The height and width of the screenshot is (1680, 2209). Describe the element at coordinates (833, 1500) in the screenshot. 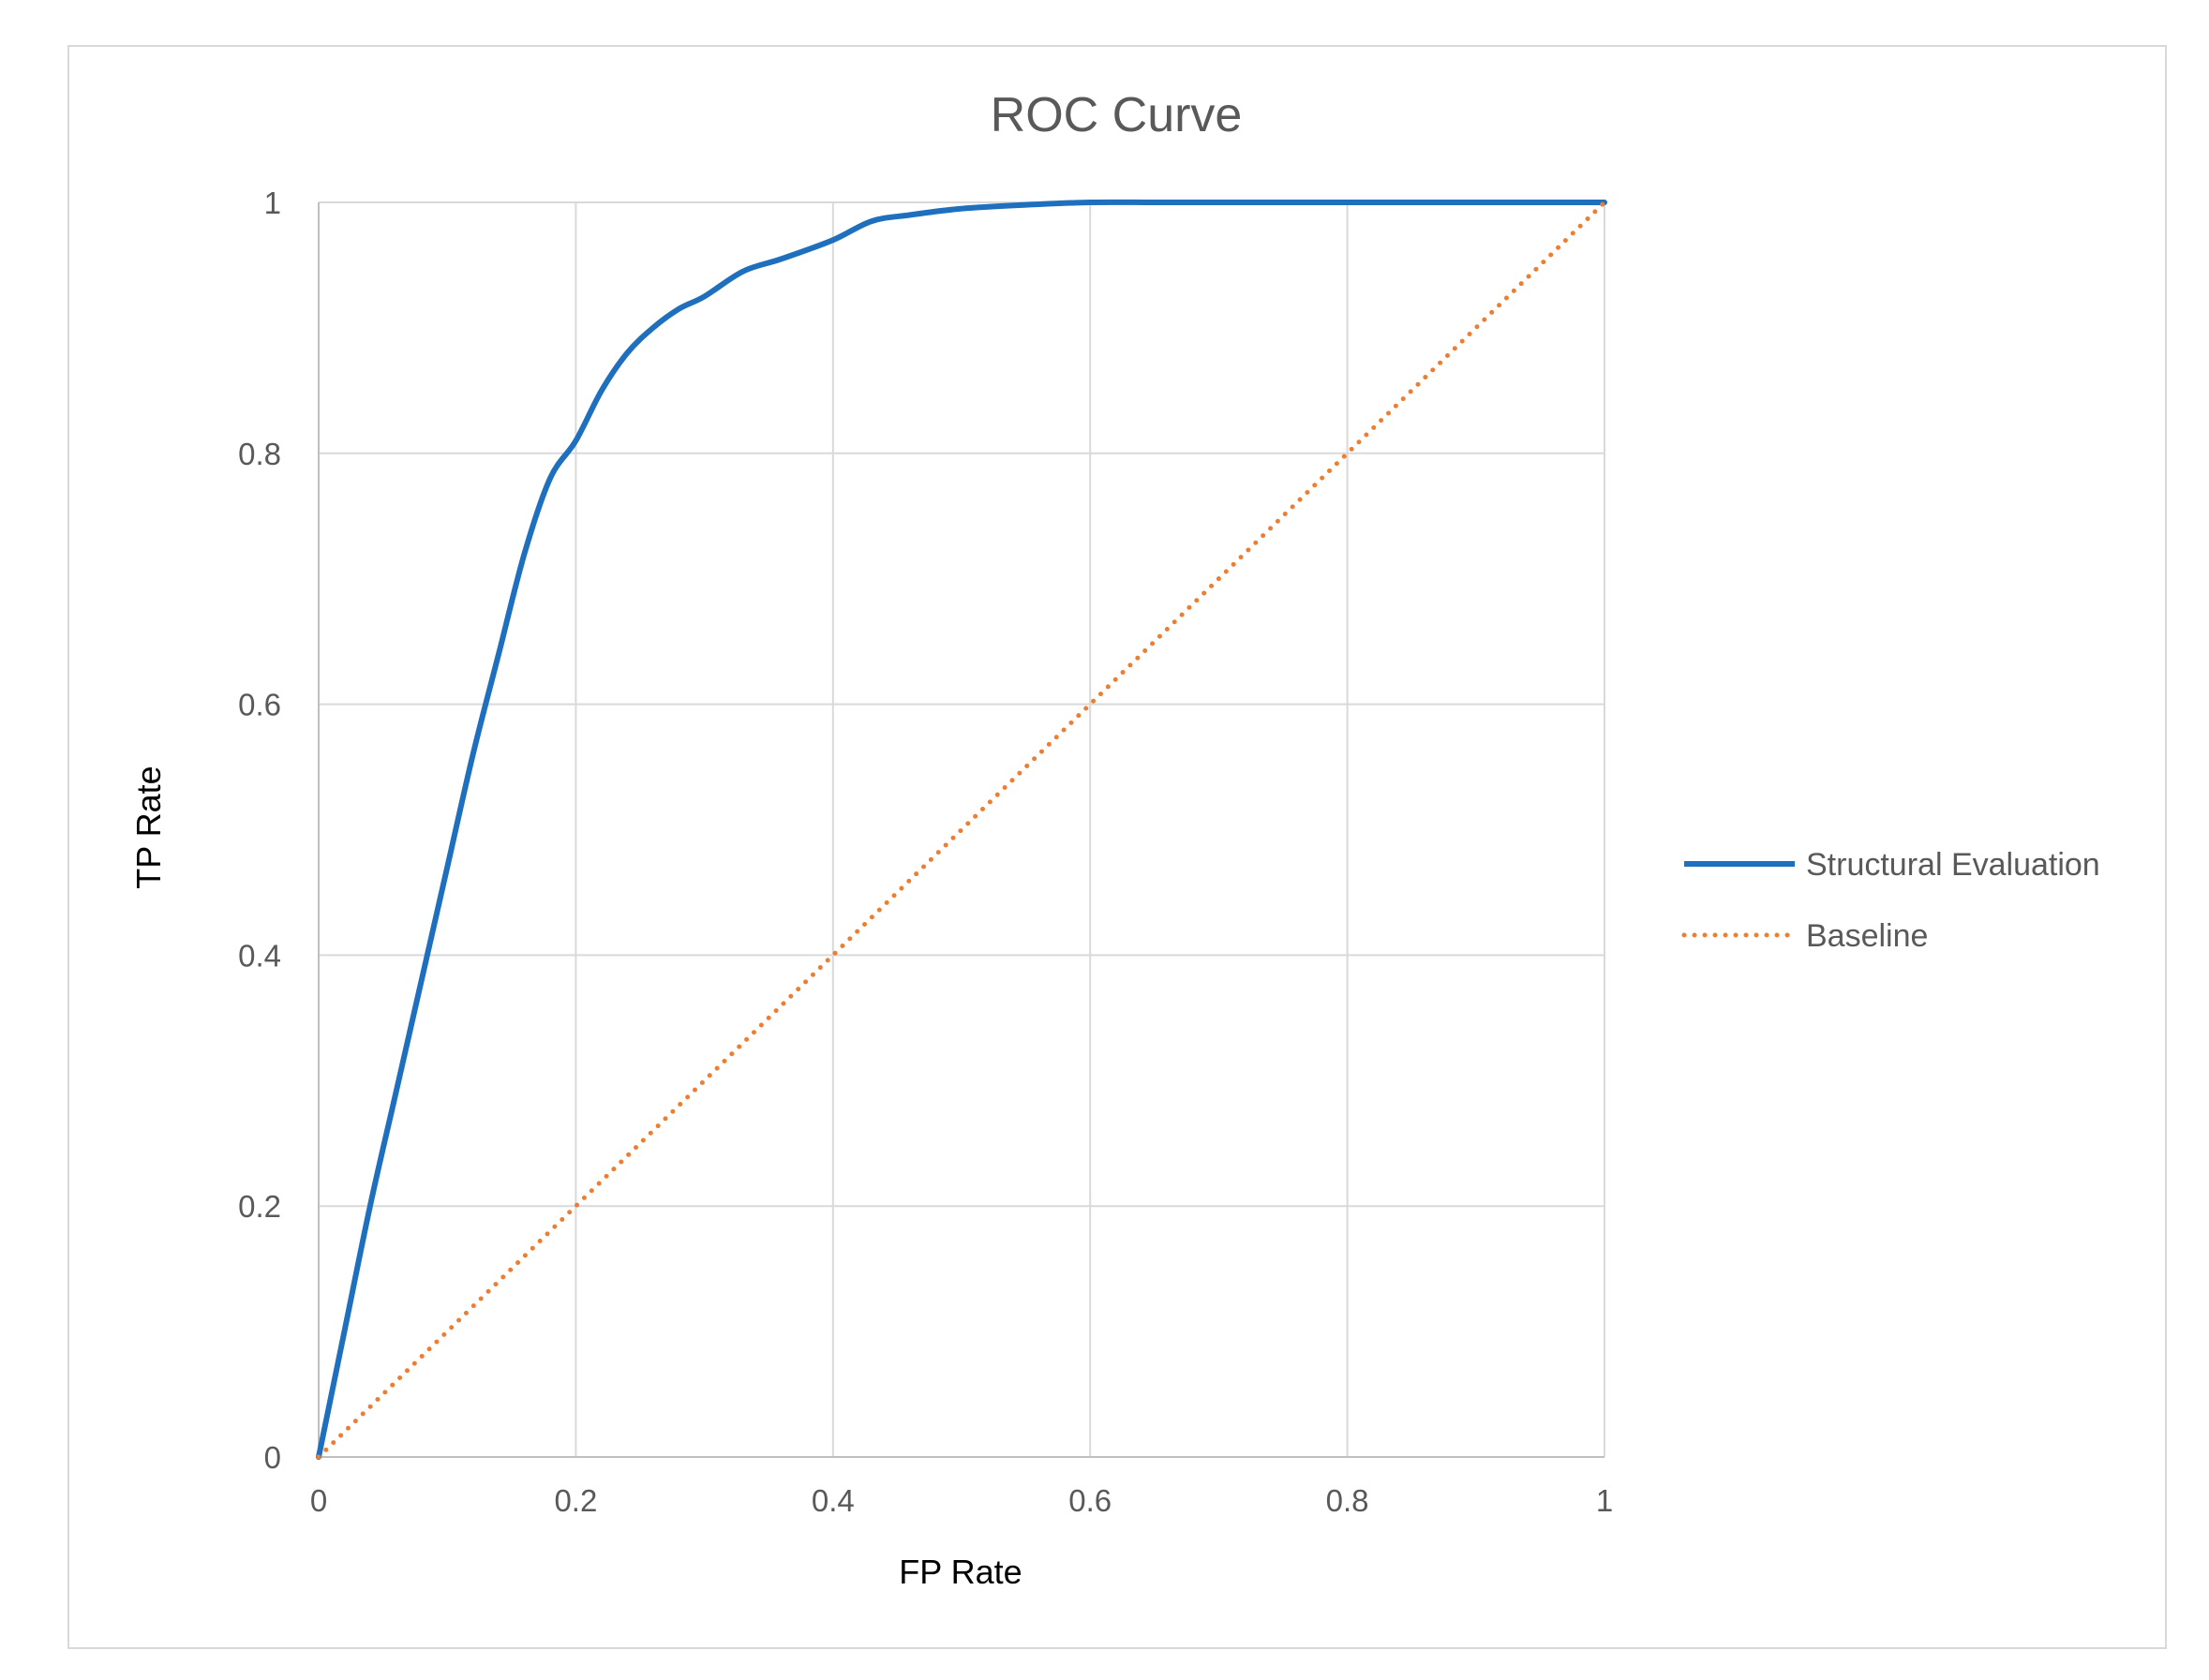

I see `x-tick-label: 0.4` at that location.